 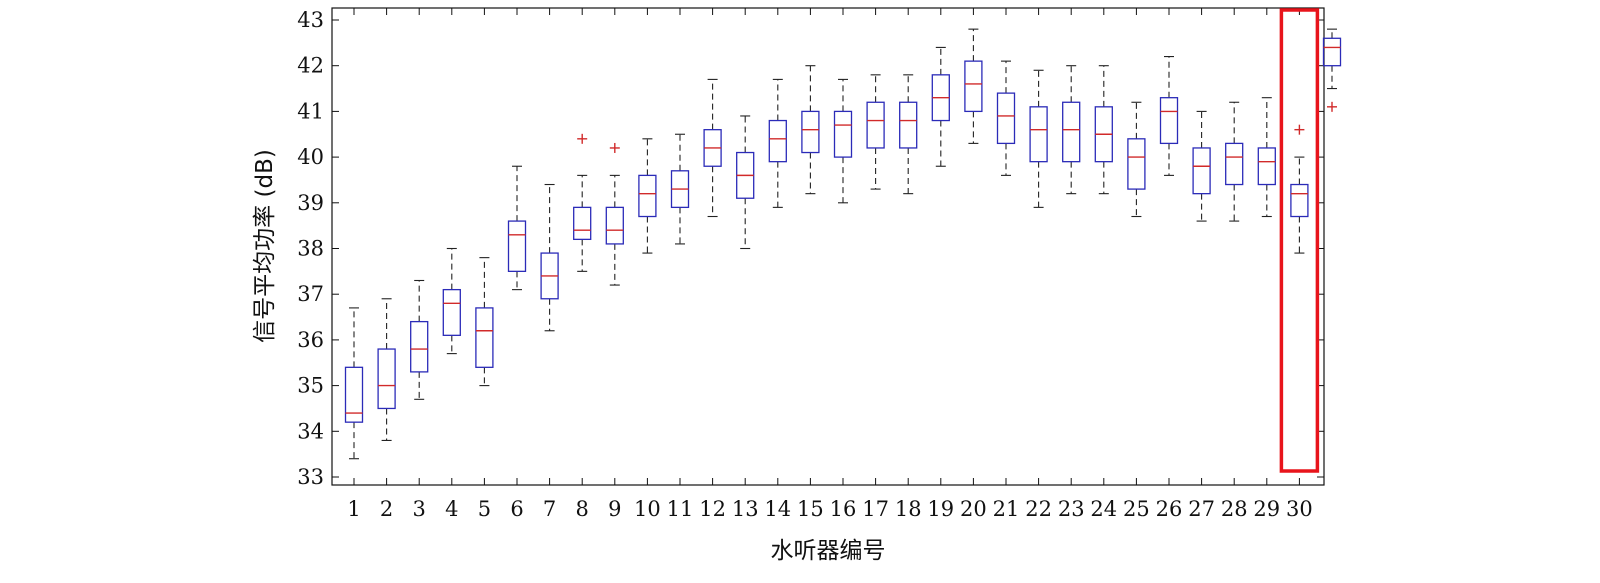 I want to click on x-tick-label: 6, so click(x=516, y=509).